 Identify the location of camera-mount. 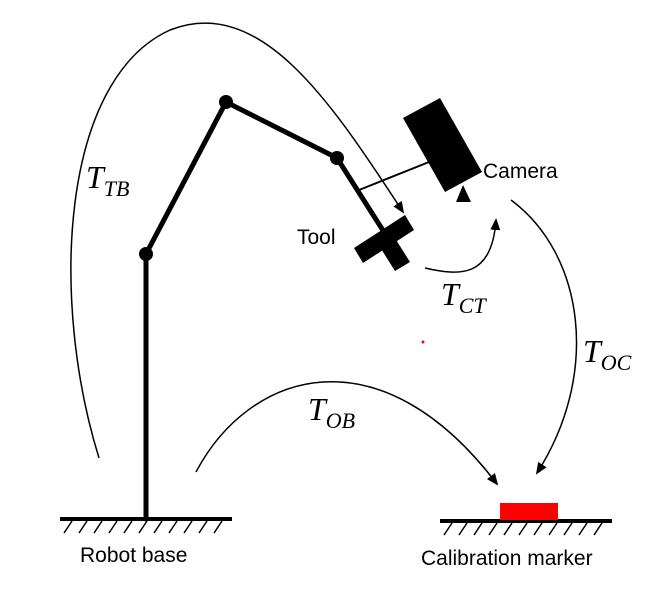
(396, 175).